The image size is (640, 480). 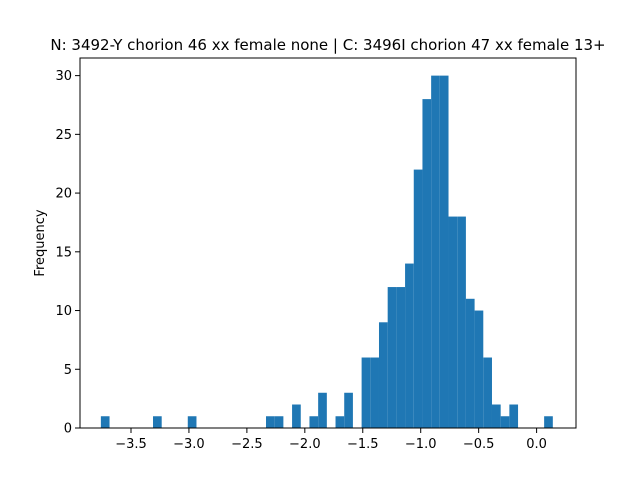 What do you see at coordinates (189, 444) in the screenshot?
I see `x-tick-label: −3.0` at bounding box center [189, 444].